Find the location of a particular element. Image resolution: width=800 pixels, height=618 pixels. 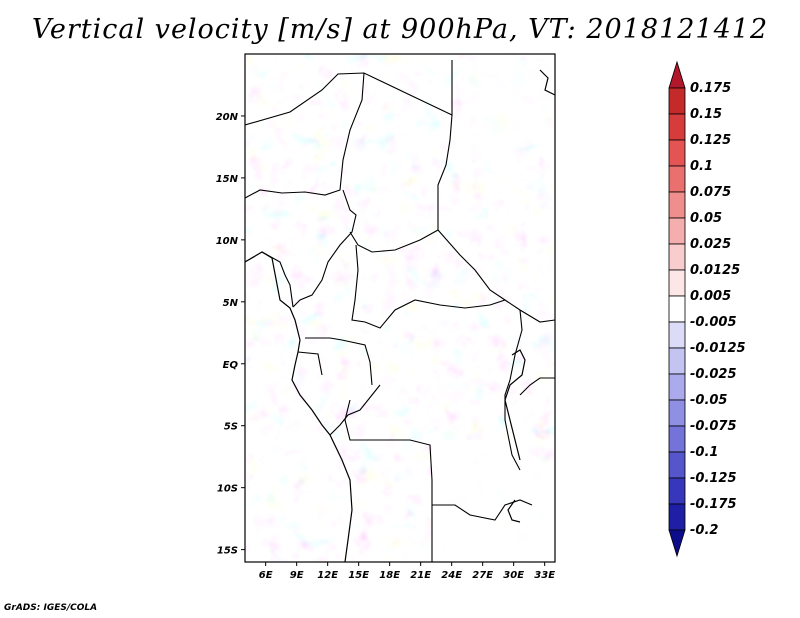

colorbar-label: -0.125 is located at coordinates (713, 478).